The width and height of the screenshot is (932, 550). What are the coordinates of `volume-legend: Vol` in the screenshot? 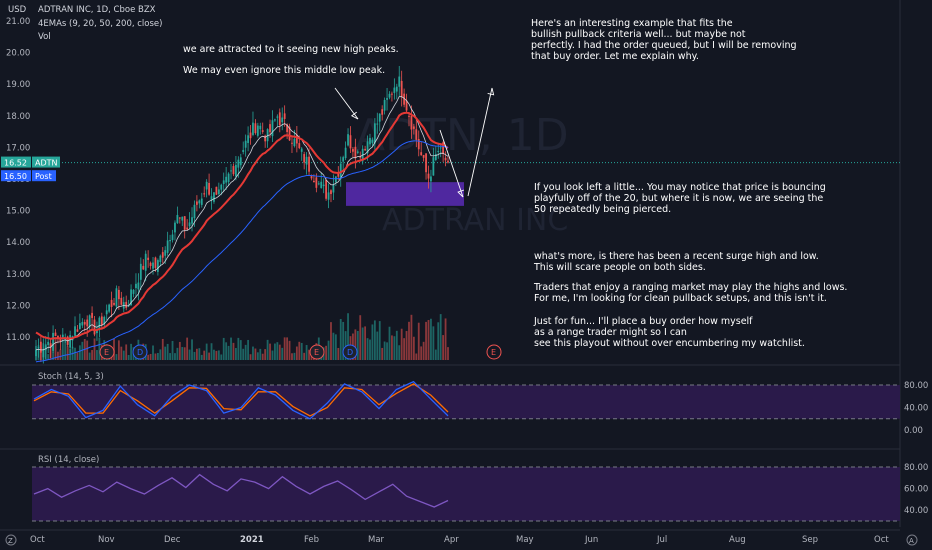 It's located at (44, 37).